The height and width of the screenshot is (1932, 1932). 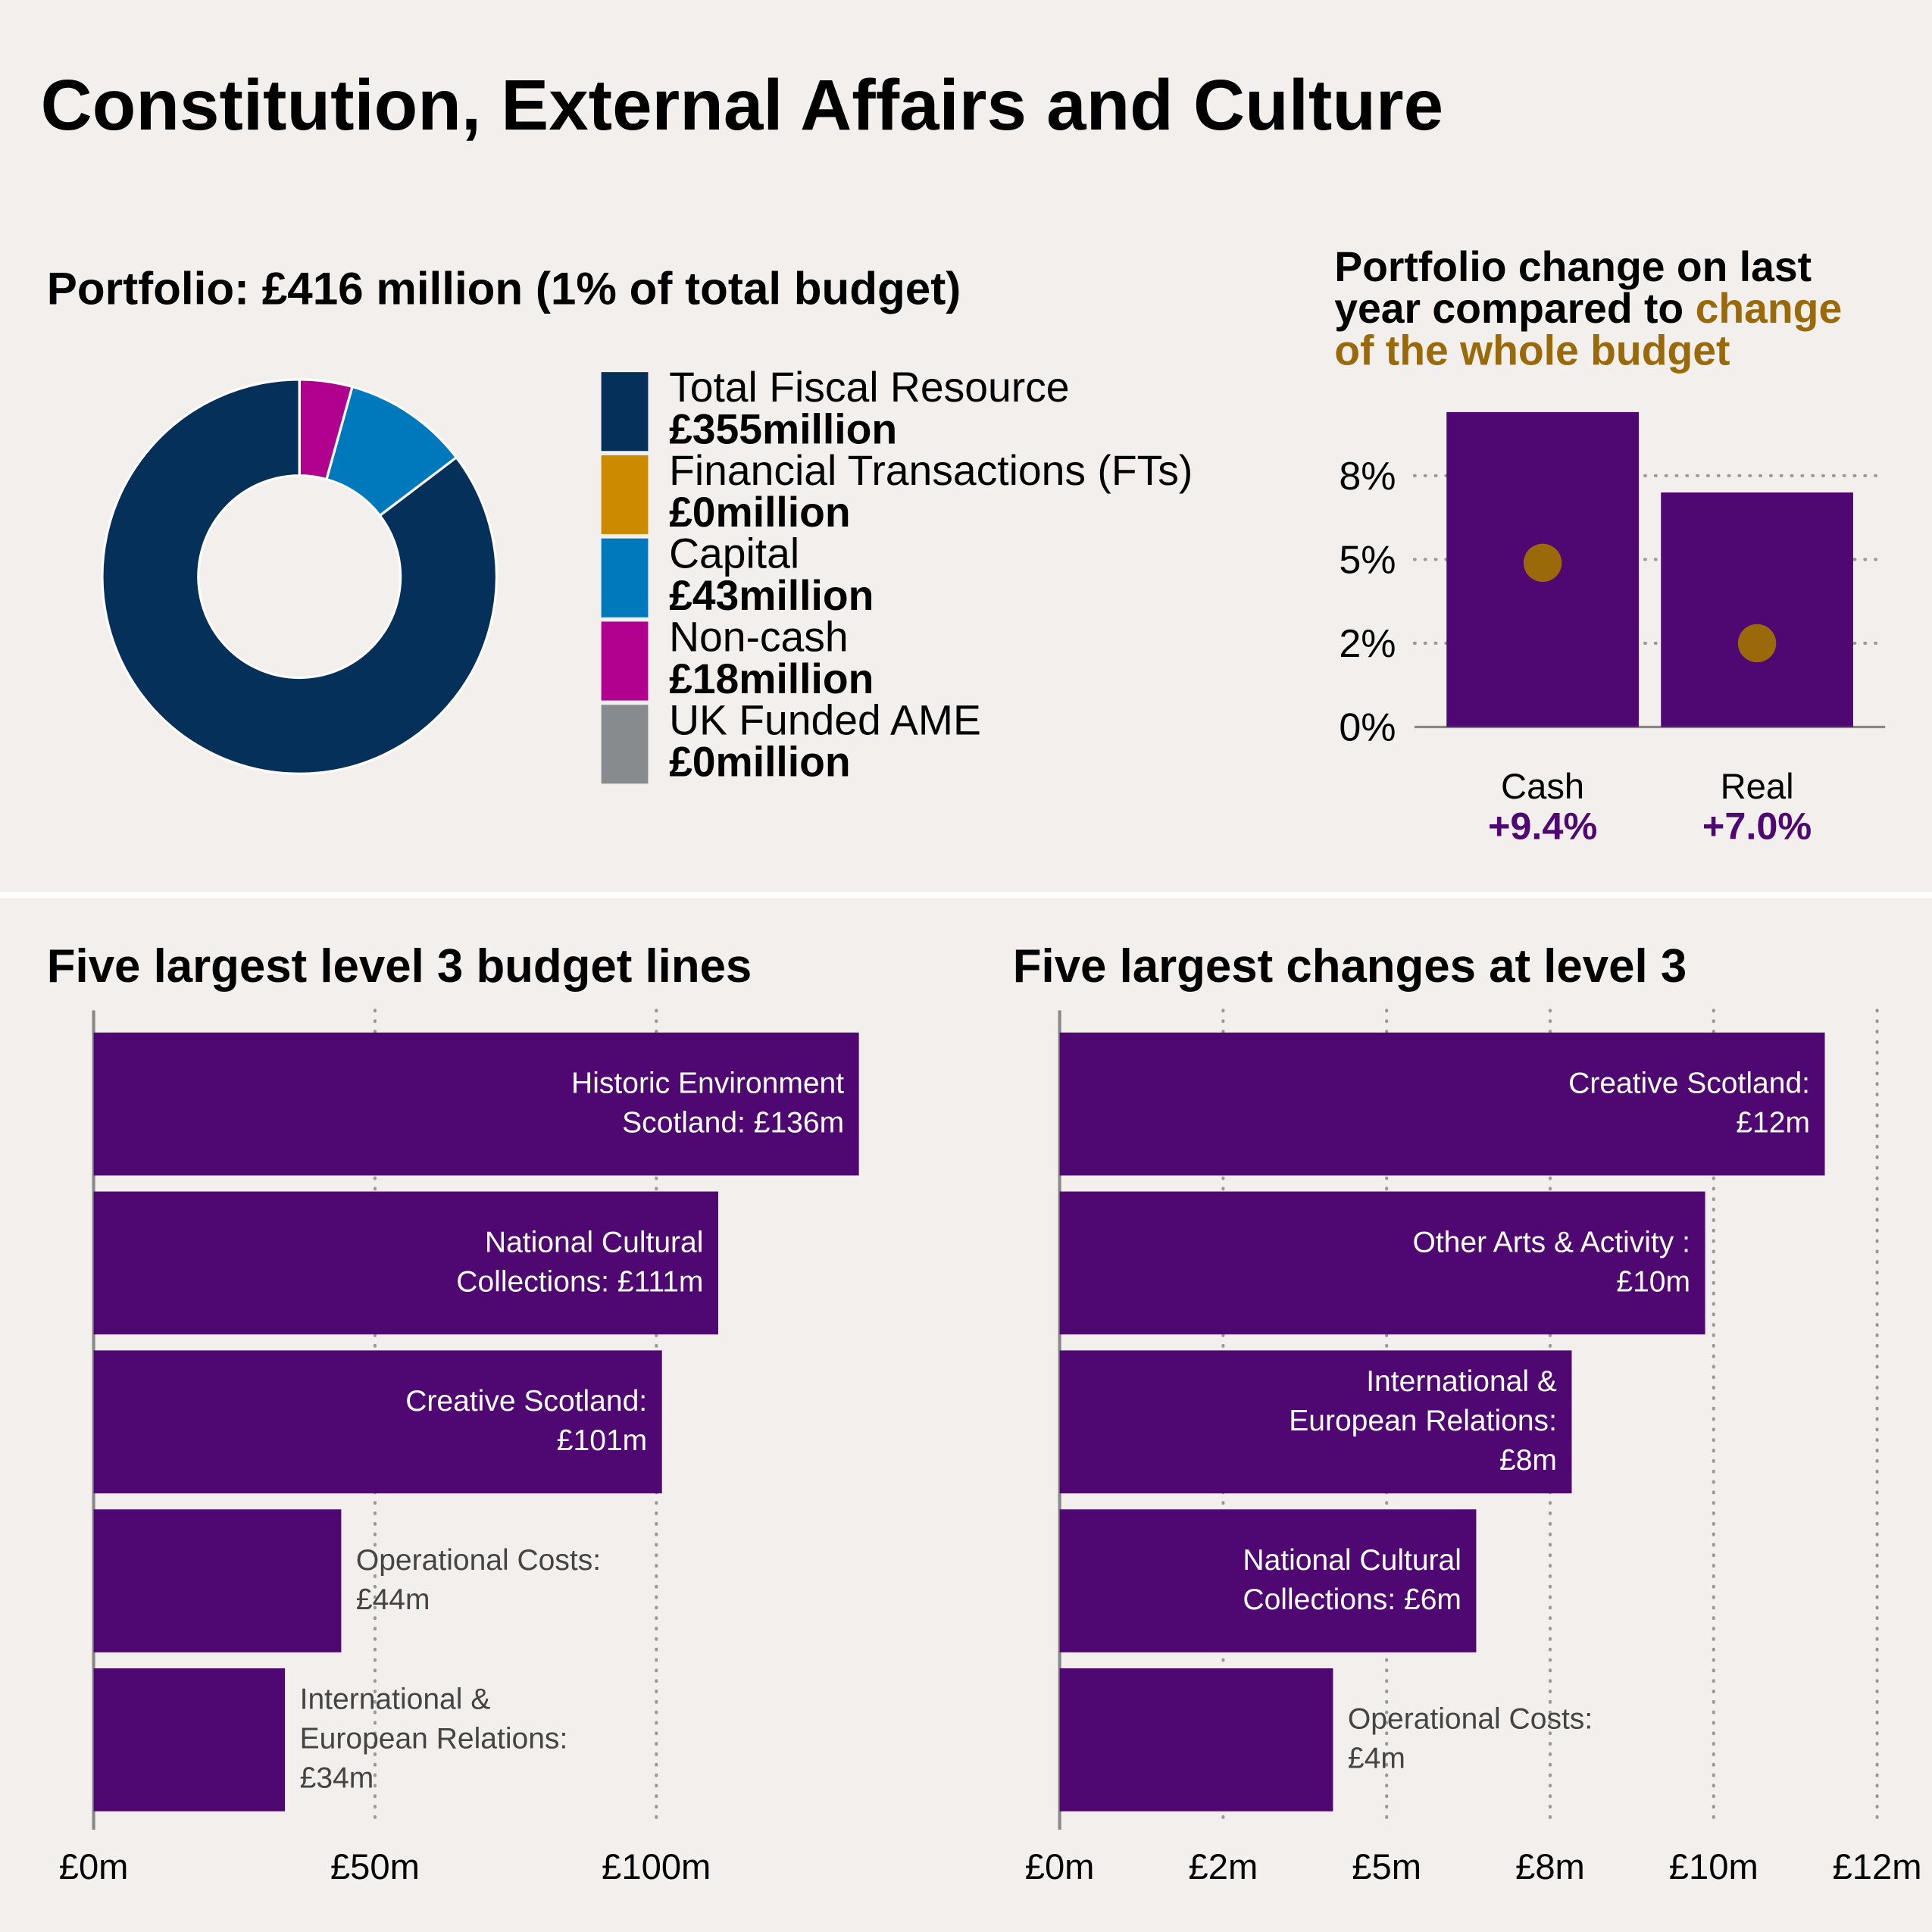 I want to click on bar-label-text: National Cultural Collections: £111m, so click(x=556, y=1263).